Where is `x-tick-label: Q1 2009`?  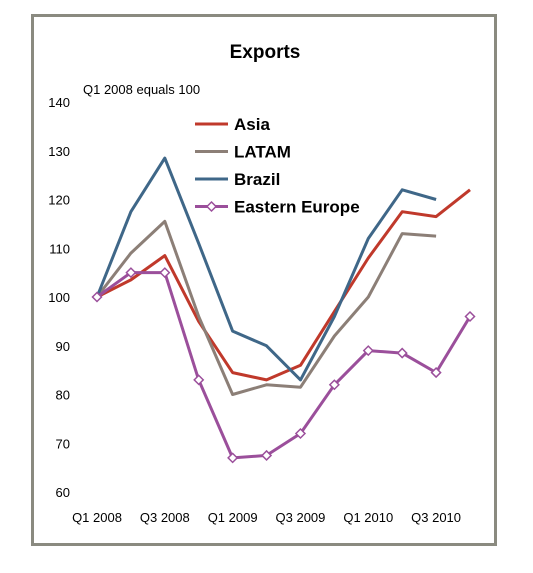
x-tick-label: Q1 2009 is located at coordinates (233, 517).